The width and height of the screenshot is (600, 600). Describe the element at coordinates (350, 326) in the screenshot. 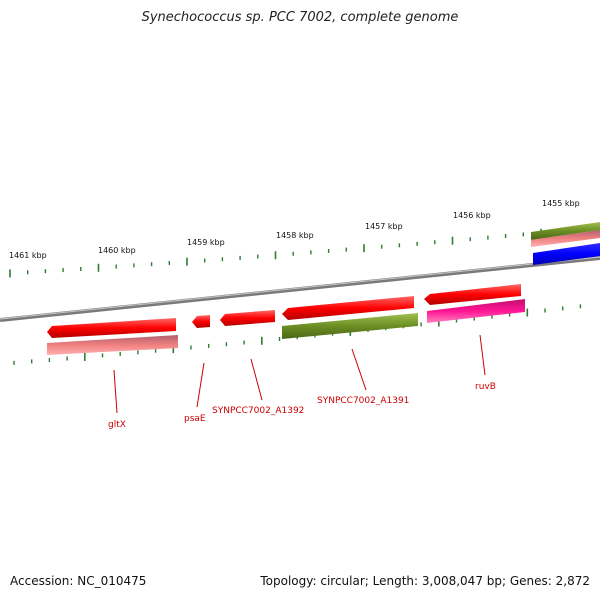

I see `gene-A1391-bar` at that location.